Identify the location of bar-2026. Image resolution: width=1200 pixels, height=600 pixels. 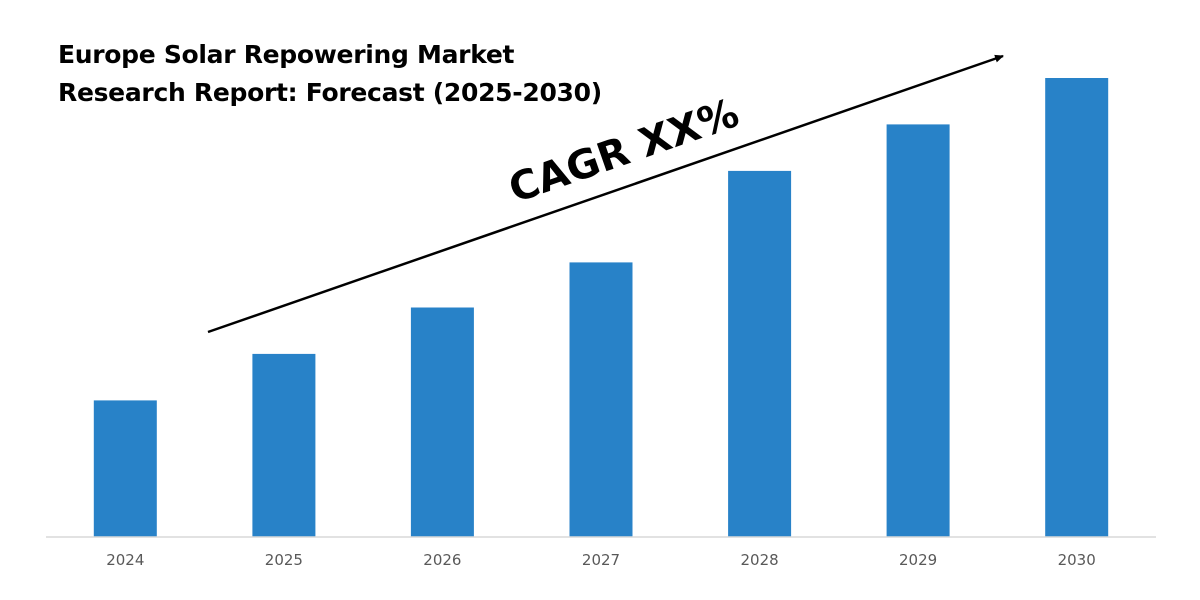
(442, 422).